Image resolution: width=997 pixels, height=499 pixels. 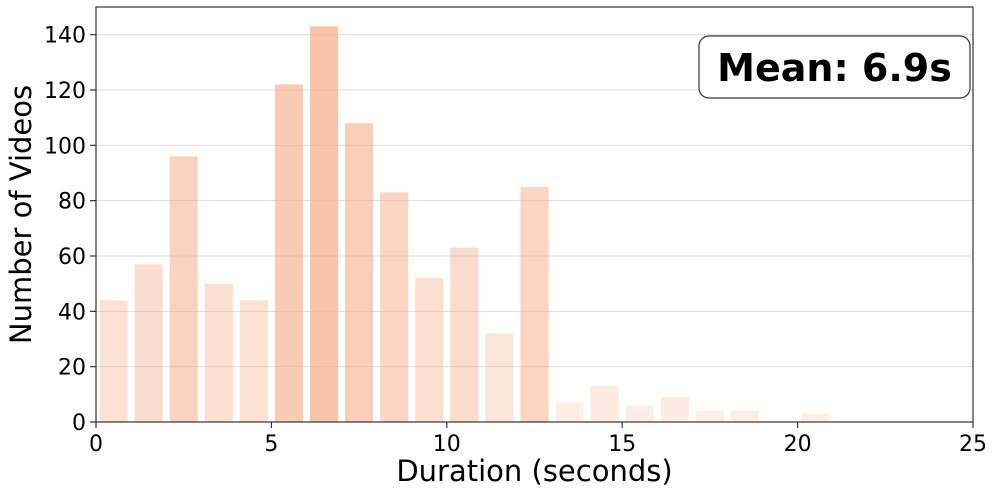 I want to click on mean-annotation: Mean: 6.9s, so click(x=834, y=67).